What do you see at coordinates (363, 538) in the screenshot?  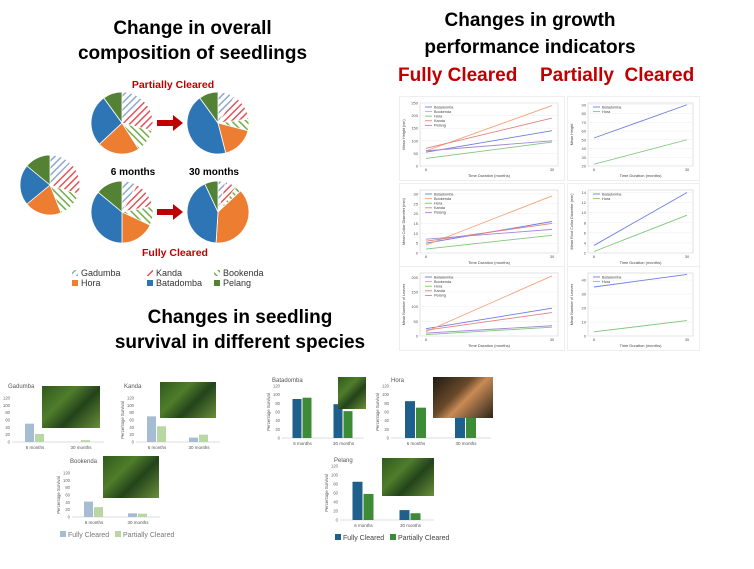 I see `bar-legend-fully-dark: Fully Cleared` at bounding box center [363, 538].